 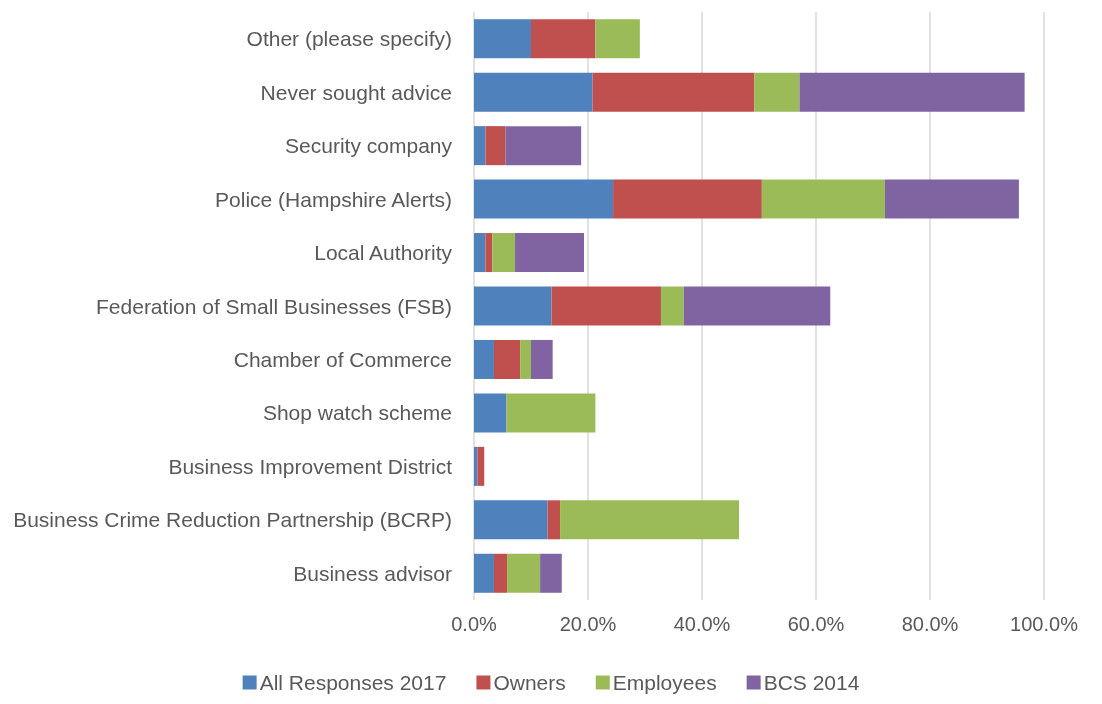 What do you see at coordinates (474, 624) in the screenshot?
I see `x-tick-label: 0.0%` at bounding box center [474, 624].